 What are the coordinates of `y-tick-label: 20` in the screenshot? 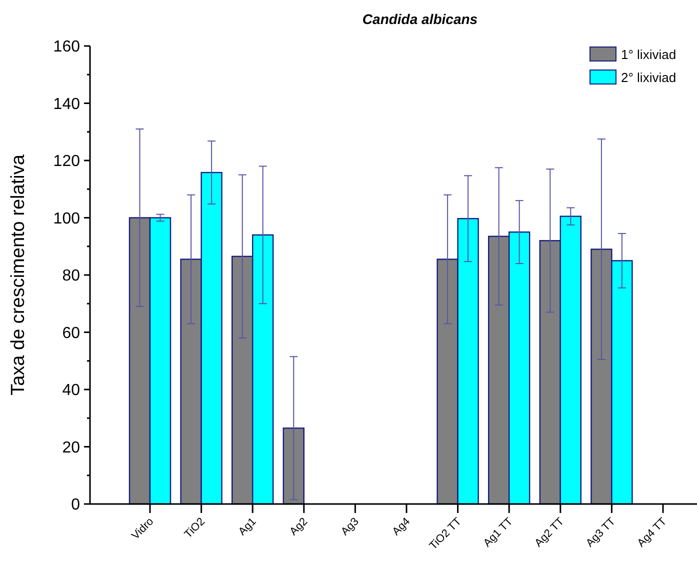 It's located at (71, 447).